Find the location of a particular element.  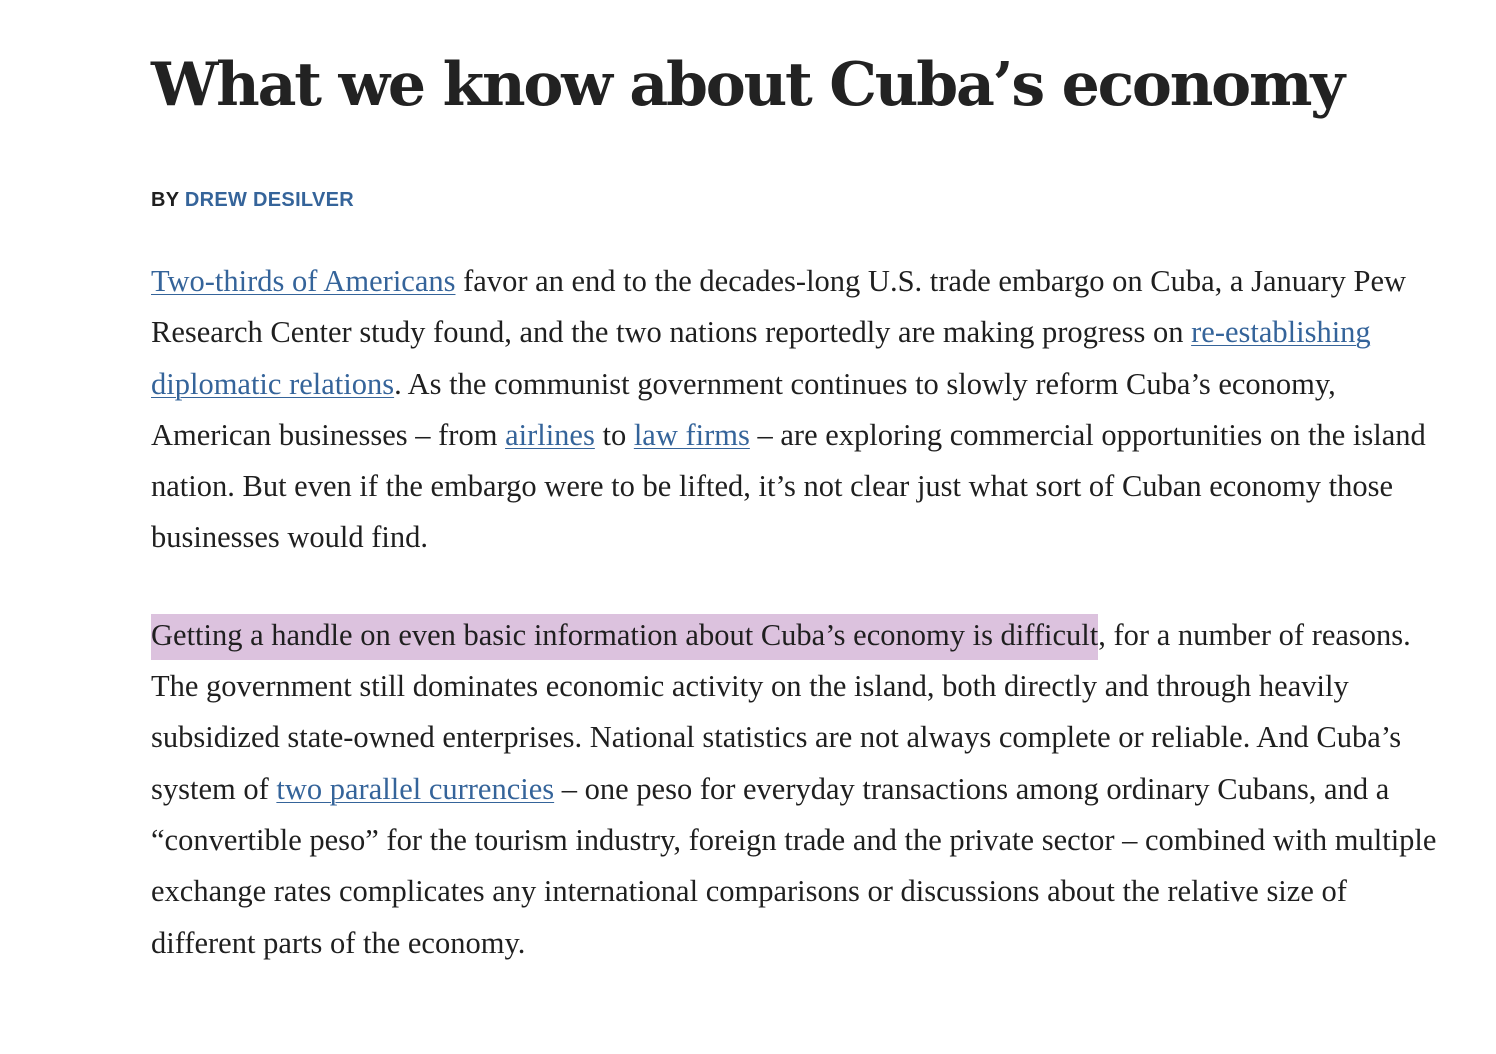

diplomatic-relations-link: re-establishing diplomatic relations is located at coordinates (761, 358).